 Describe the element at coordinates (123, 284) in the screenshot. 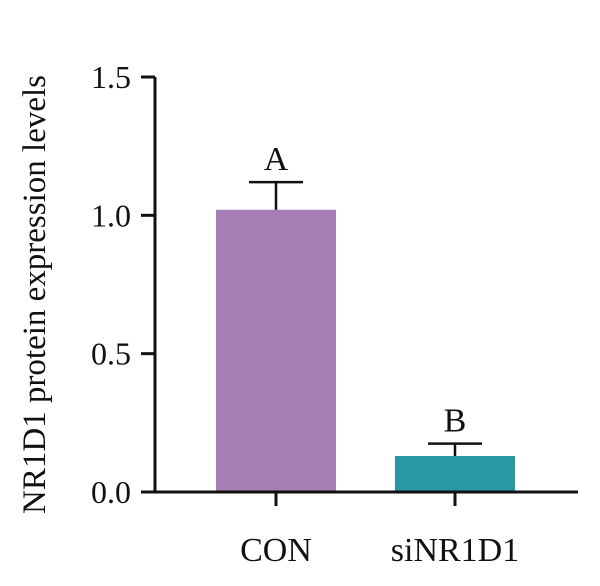

I see `y-axis-ticks: 0.0 0.5 1.0 1.5` at that location.